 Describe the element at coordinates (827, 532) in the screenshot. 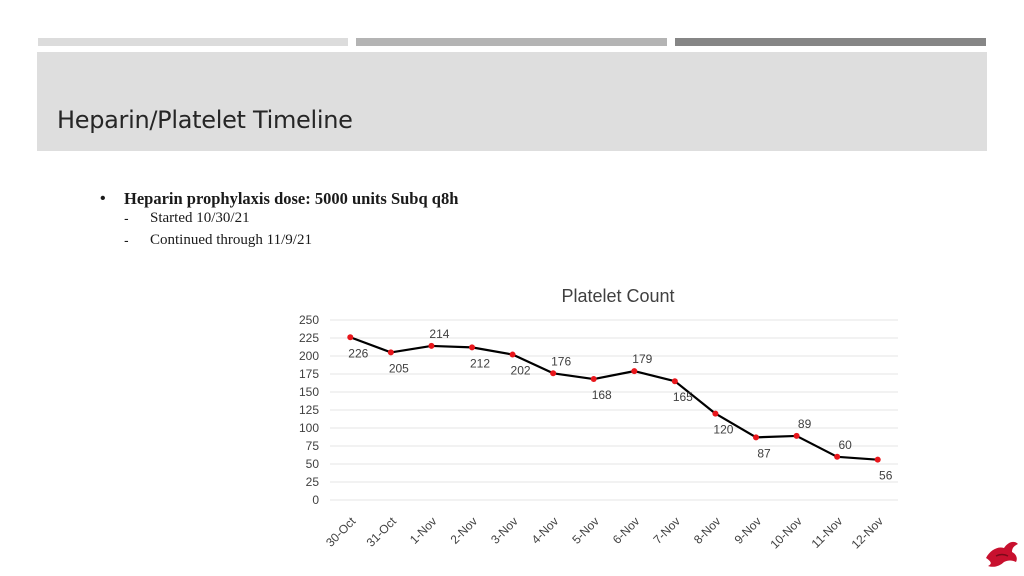

I see `x-tick-label: 11-Nov` at that location.